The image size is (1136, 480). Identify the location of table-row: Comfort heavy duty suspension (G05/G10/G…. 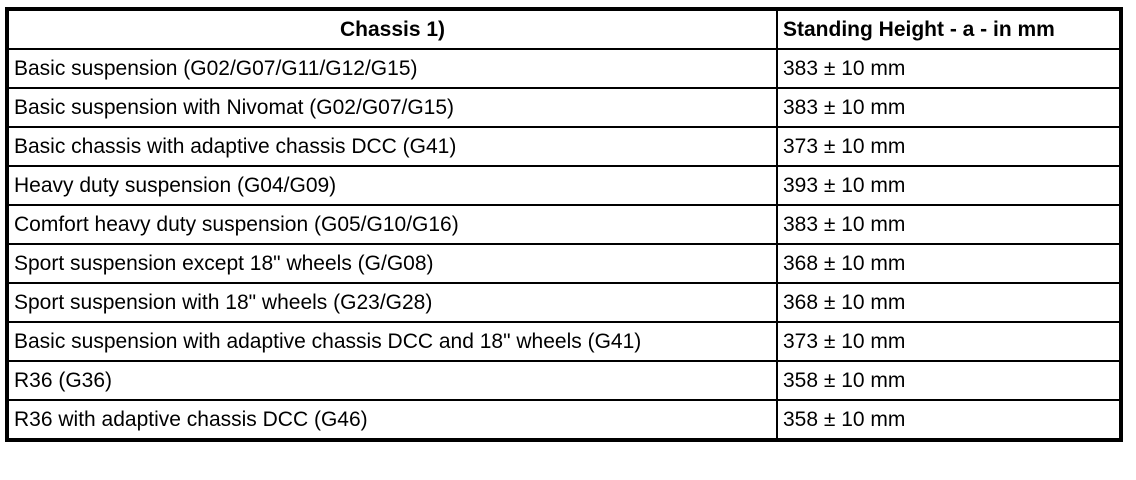
(564, 224).